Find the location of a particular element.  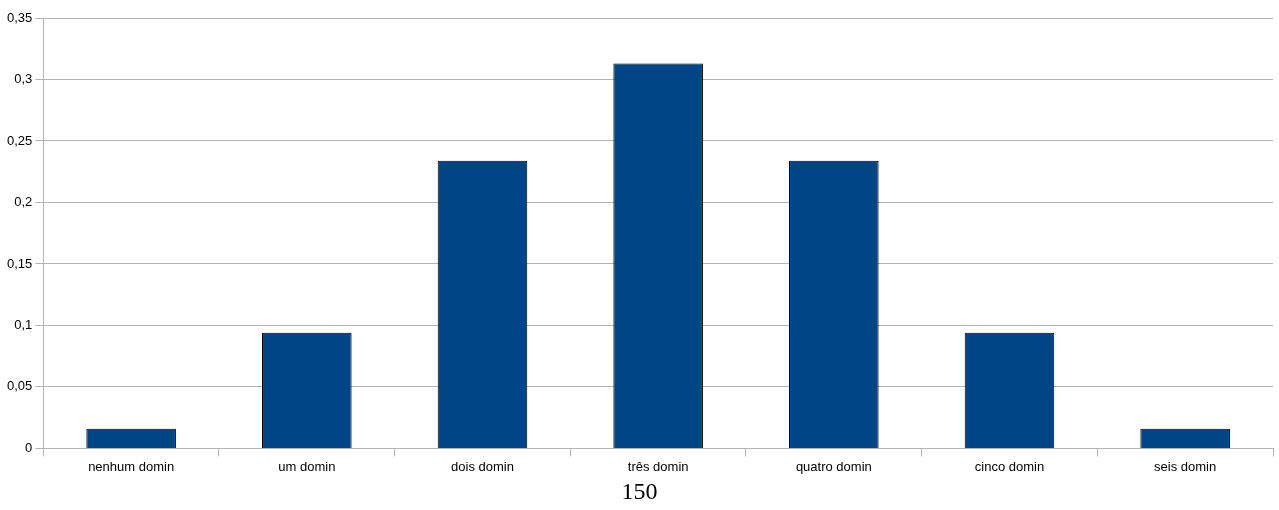

y-tick-label: 0,2 is located at coordinates (23, 202).